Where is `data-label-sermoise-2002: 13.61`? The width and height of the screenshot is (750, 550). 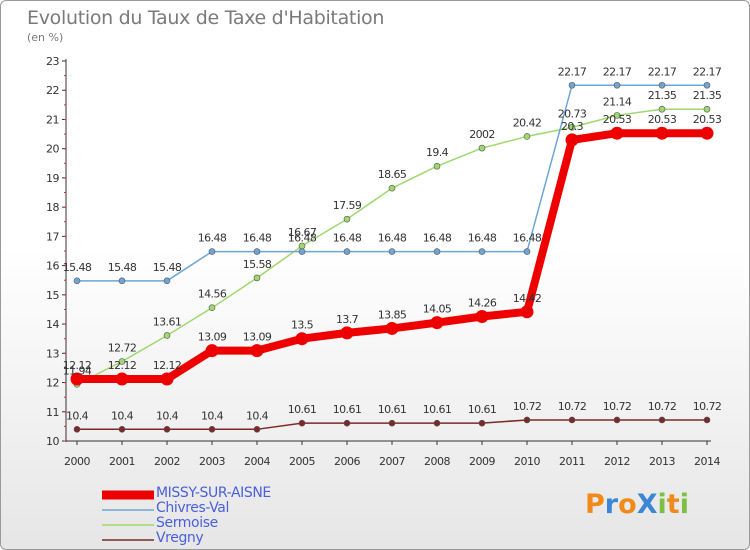 data-label-sermoise-2002: 13.61 is located at coordinates (167, 321).